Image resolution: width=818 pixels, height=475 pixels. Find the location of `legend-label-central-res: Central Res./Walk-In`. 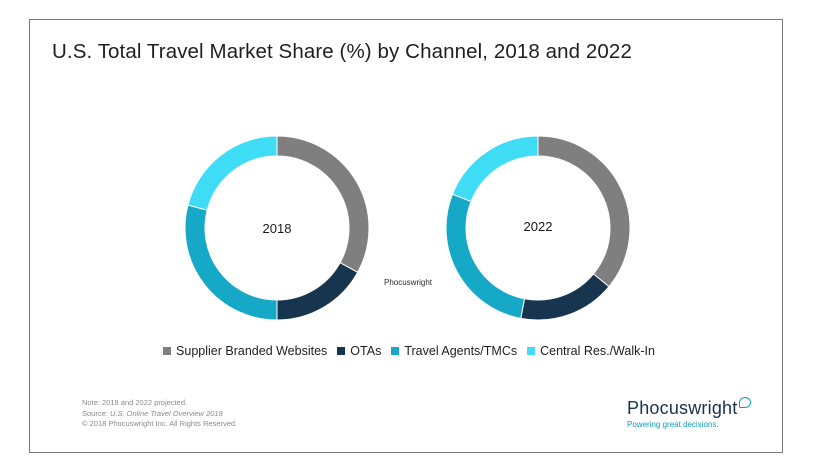

legend-label-central-res: Central Res./Walk-In is located at coordinates (597, 351).